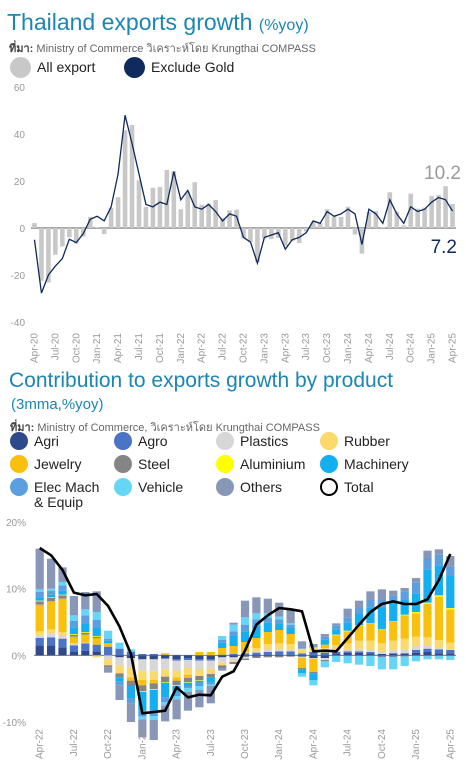 The image size is (466, 772). What do you see at coordinates (34, 441) in the screenshot?
I see `legend-agri: Agri` at bounding box center [34, 441].